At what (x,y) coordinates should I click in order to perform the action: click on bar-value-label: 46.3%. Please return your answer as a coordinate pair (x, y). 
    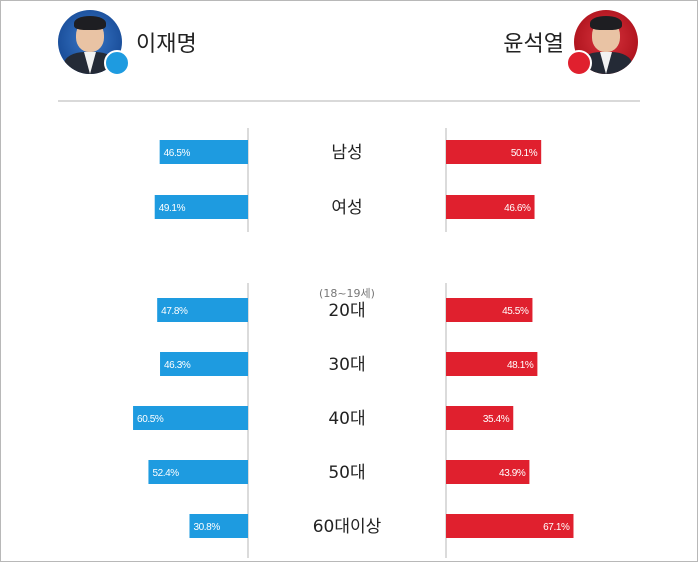
    Looking at the image, I should click on (177, 365).